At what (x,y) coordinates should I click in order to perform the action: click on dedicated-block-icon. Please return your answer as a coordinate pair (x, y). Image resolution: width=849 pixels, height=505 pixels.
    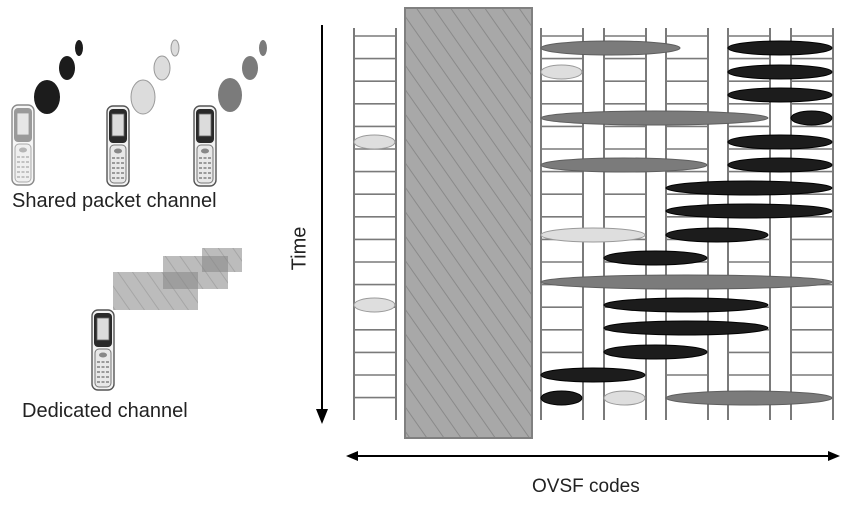
    Looking at the image, I should click on (177, 279).